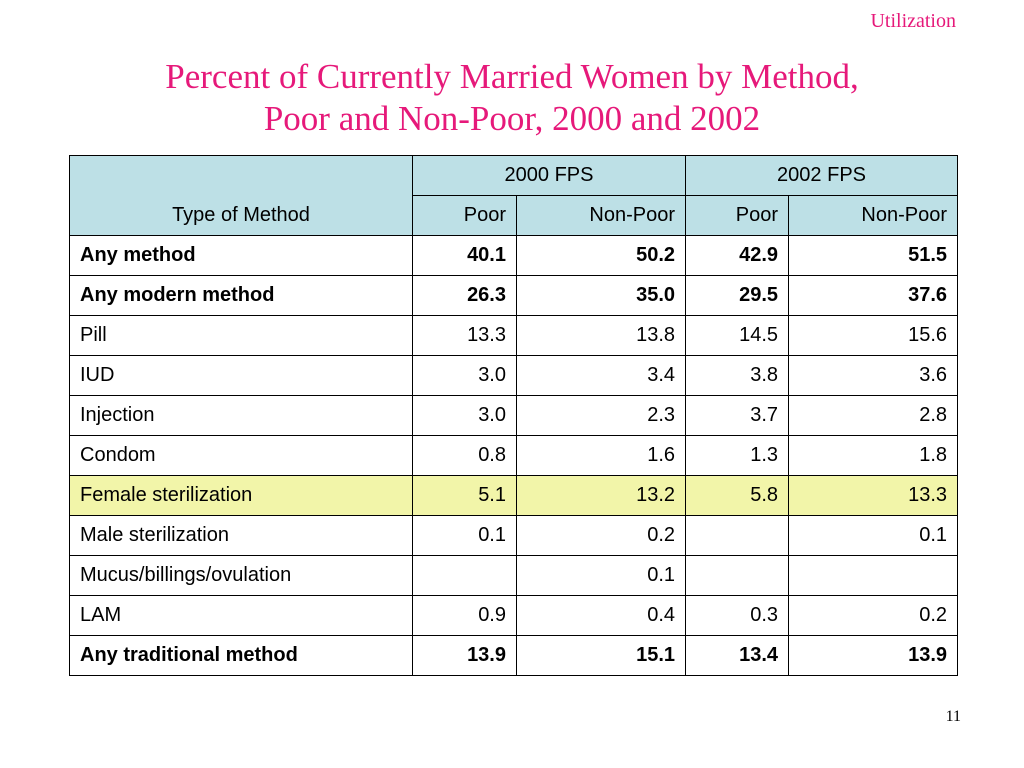 This screenshot has width=1024, height=768. I want to click on table-row: Any method 40.1 50.2 42.9 51.5, so click(514, 255).